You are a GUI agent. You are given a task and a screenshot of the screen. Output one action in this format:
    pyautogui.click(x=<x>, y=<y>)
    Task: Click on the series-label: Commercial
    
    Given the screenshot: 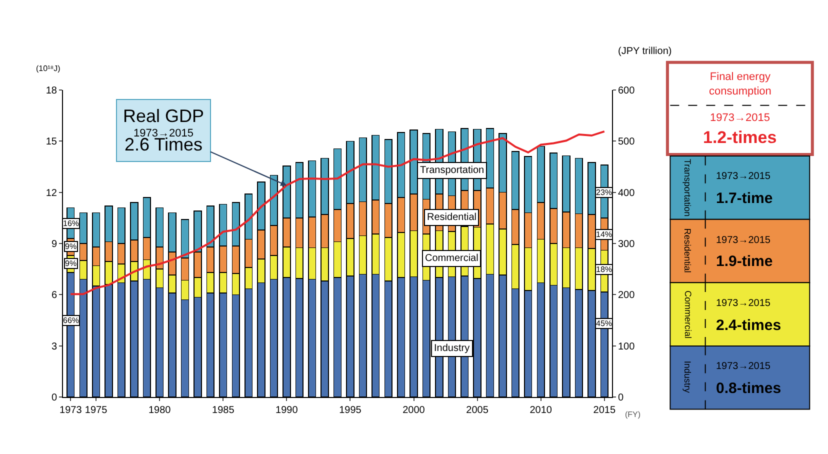 What is the action you would take?
    pyautogui.click(x=451, y=258)
    